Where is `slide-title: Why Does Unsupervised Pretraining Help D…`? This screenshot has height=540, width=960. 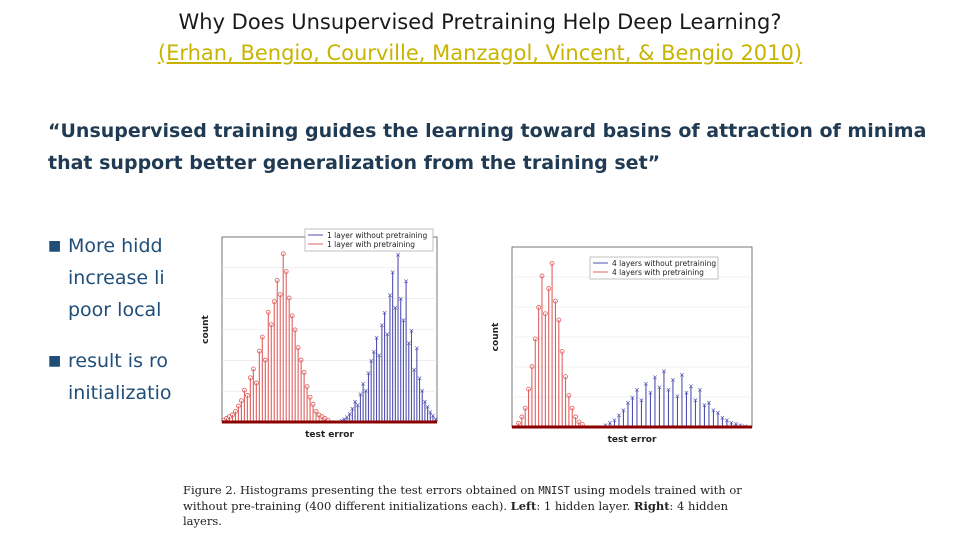
slide-title: Why Does Unsupervised Pretraining Help D… is located at coordinates (480, 22).